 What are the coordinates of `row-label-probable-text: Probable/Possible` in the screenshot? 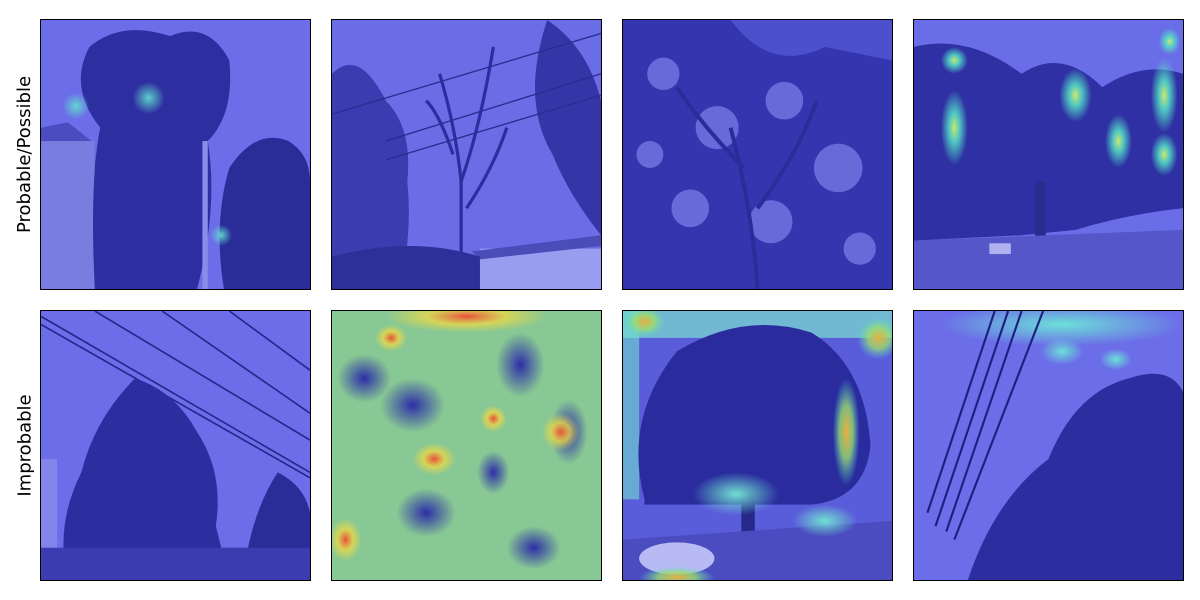 It's located at (25, 154).